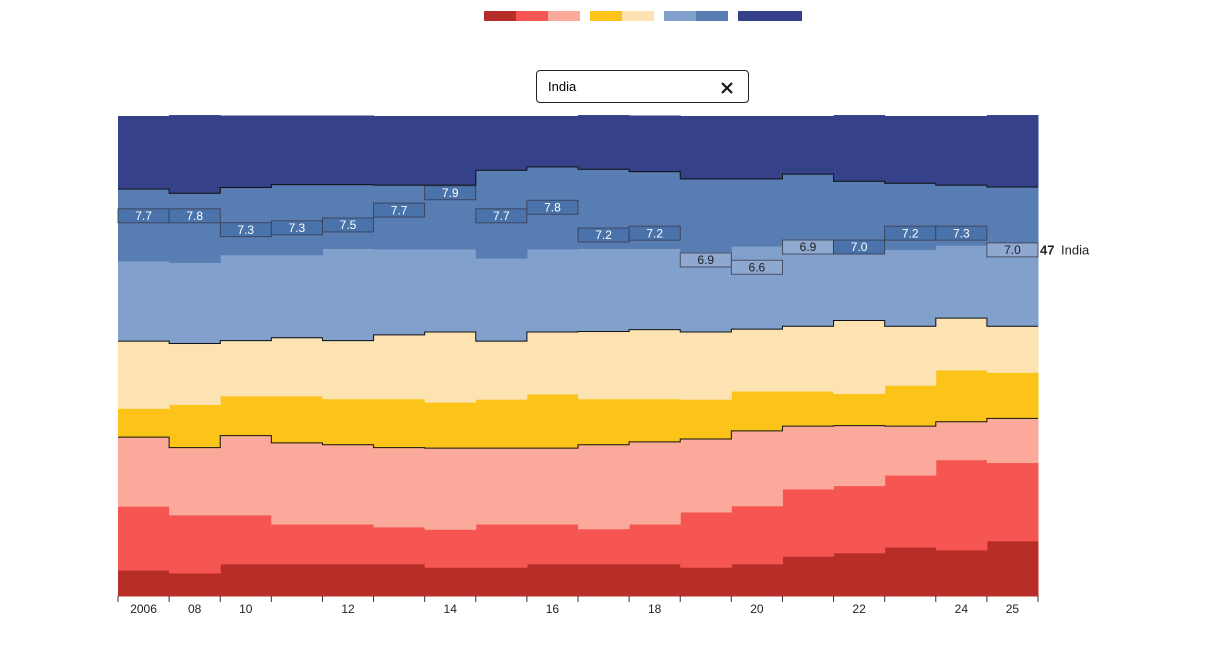  I want to click on x-tick-label: 10, so click(246, 609).